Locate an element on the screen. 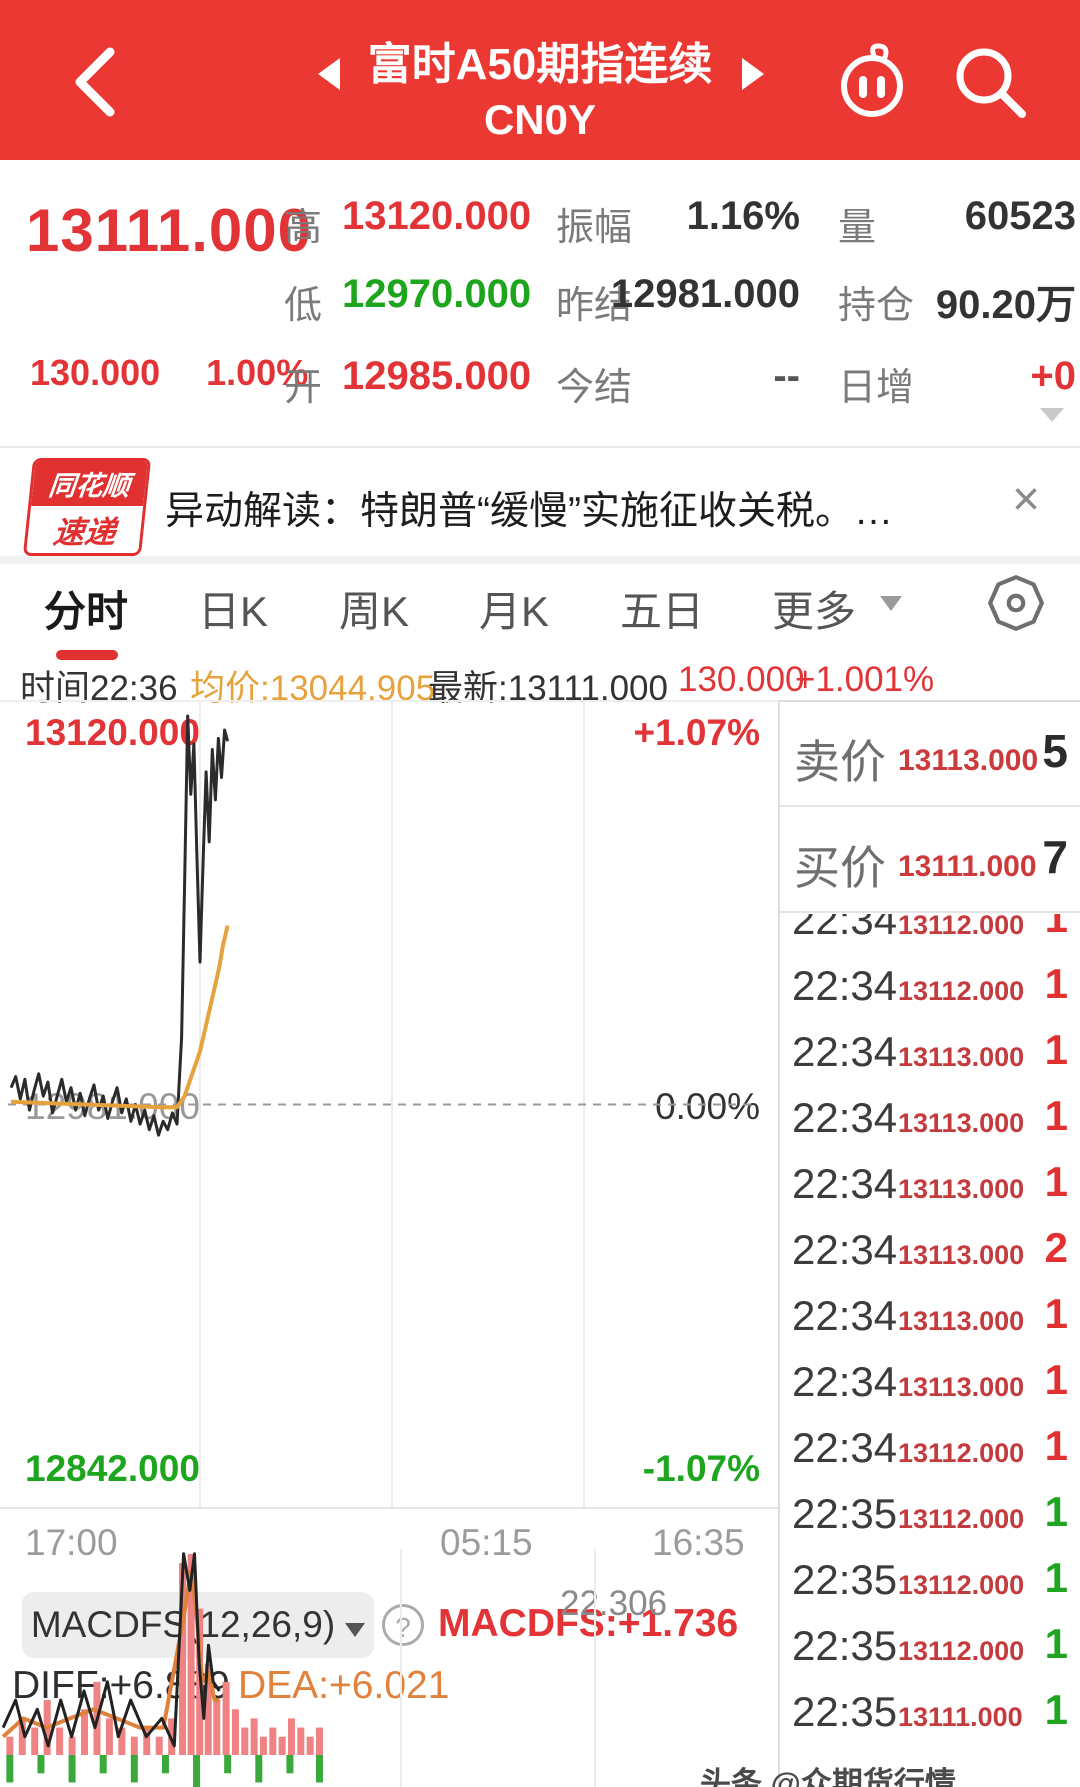 This screenshot has width=1080, height=1787. tab-minute: 分时 is located at coordinates (86, 611).